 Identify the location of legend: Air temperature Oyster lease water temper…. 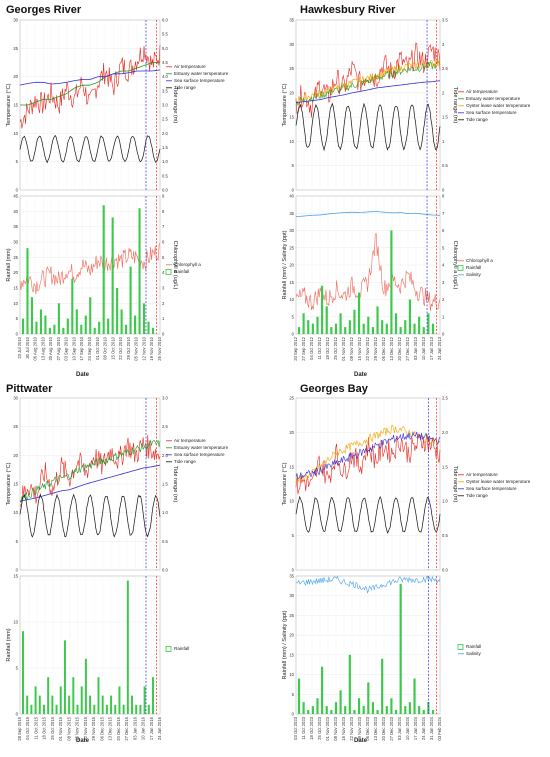
(494, 485).